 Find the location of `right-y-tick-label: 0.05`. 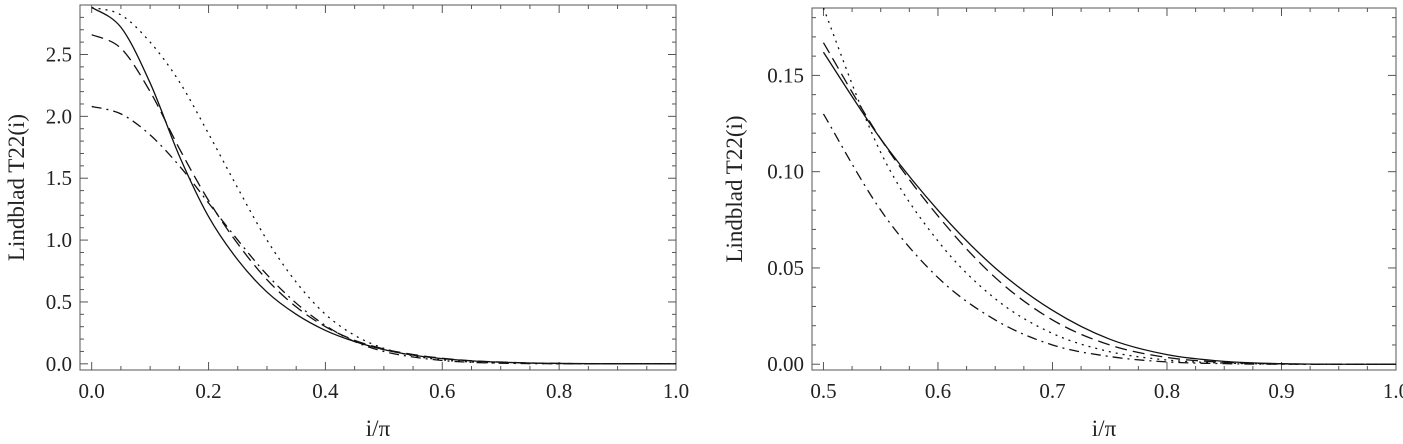

right-y-tick-label: 0.05 is located at coordinates (785, 268).